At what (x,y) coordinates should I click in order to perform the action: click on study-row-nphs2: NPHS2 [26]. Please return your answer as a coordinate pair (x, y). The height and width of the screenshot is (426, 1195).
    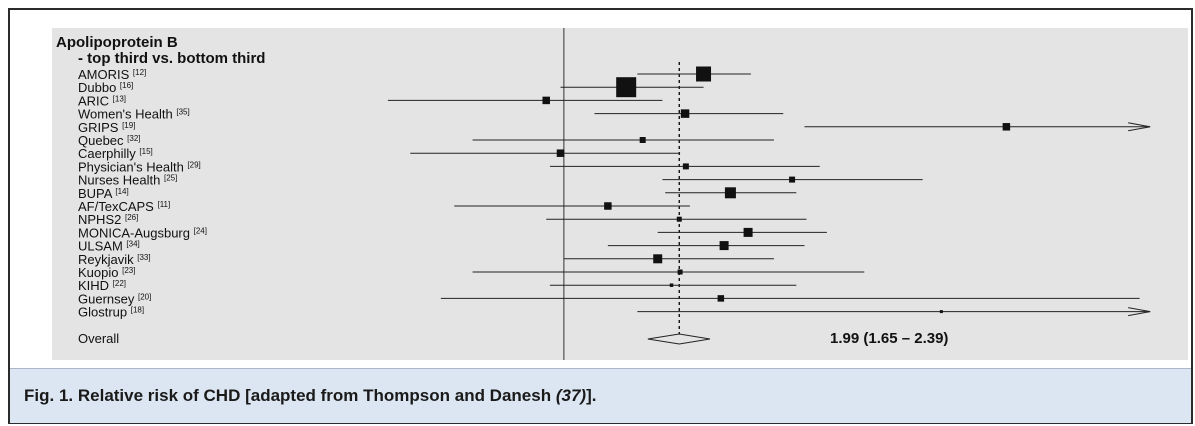
    Looking at the image, I should click on (442, 219).